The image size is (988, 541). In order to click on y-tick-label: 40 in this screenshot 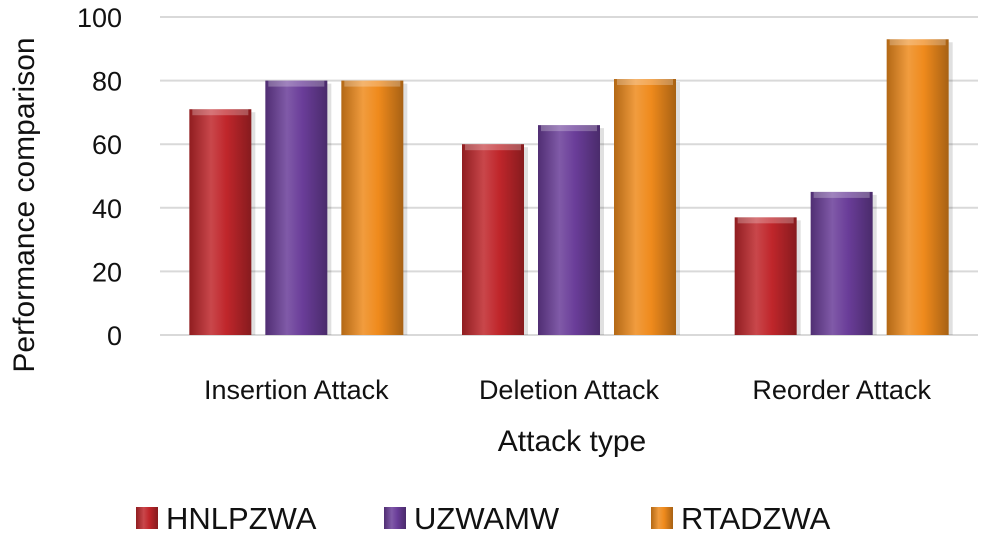, I will do `click(107, 209)`.